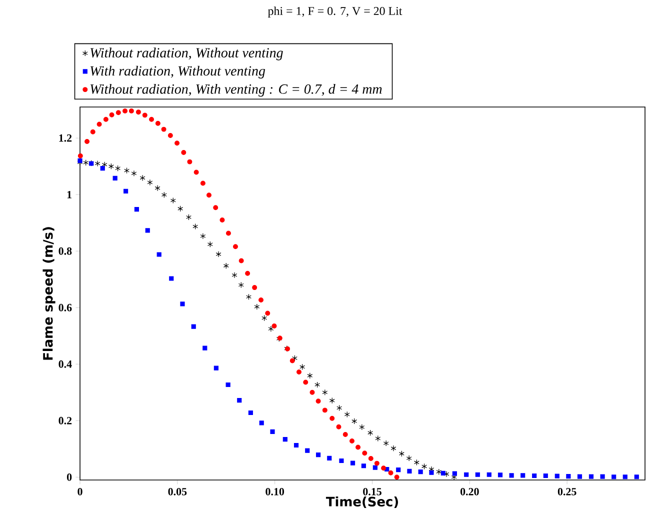  I want to click on y-tick-label: 0.2, so click(65, 420).